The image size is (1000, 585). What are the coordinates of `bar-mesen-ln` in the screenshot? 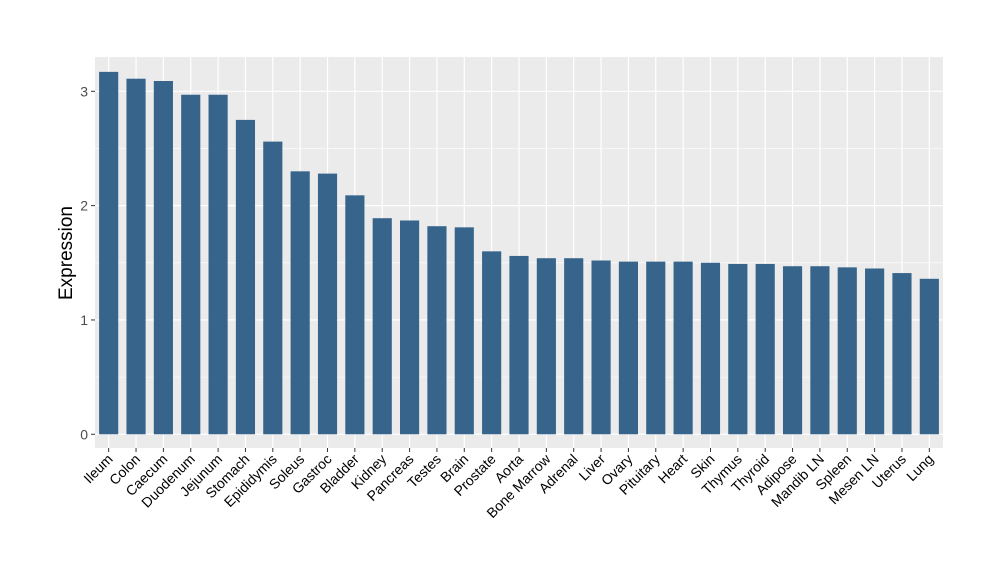 It's located at (875, 351).